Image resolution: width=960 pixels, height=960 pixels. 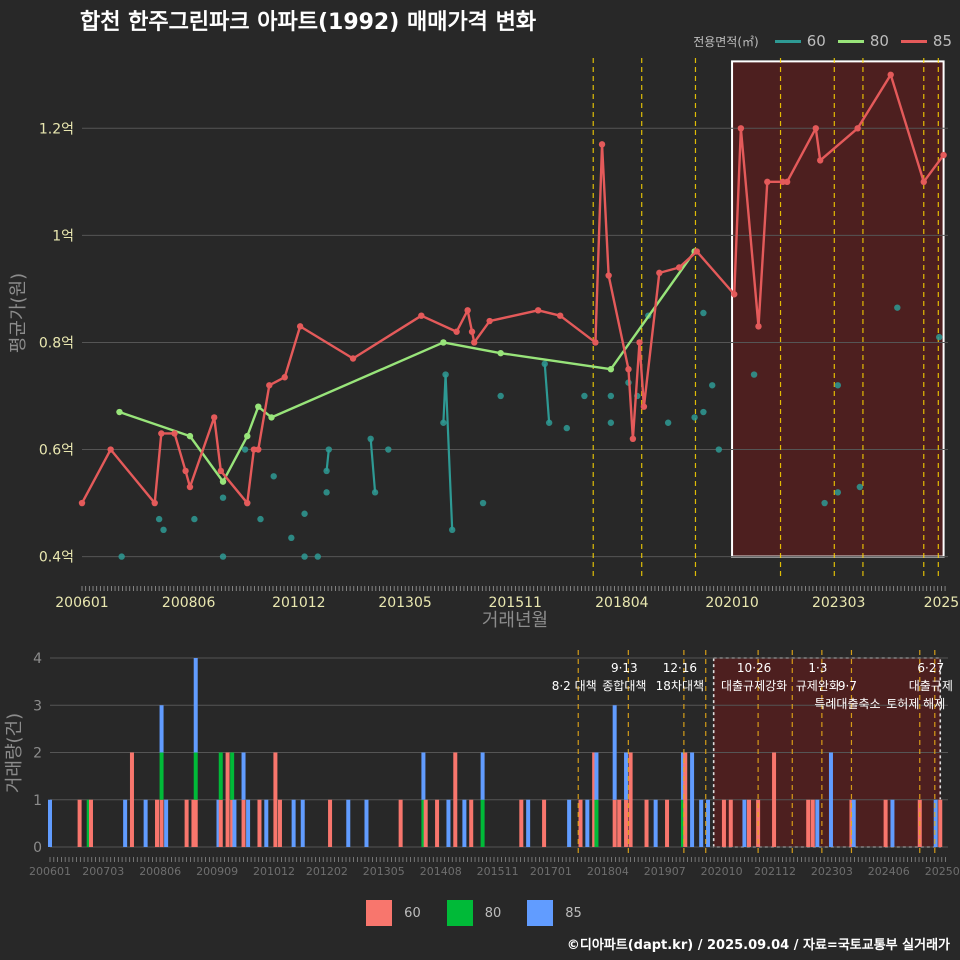 I want to click on bar-legend-item-80: 80, so click(x=473, y=913).